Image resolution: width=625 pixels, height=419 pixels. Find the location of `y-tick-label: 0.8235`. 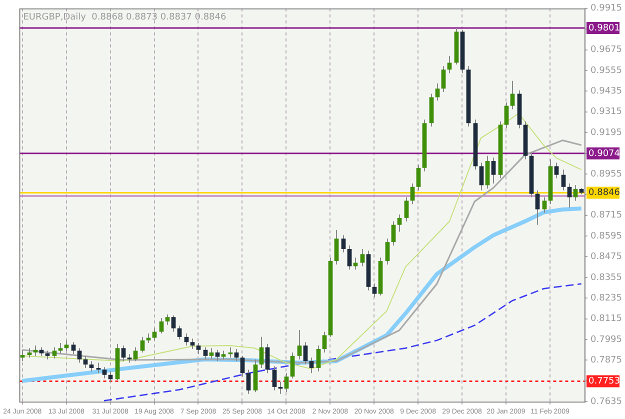

y-tick-label: 0.8235 is located at coordinates (606, 298).